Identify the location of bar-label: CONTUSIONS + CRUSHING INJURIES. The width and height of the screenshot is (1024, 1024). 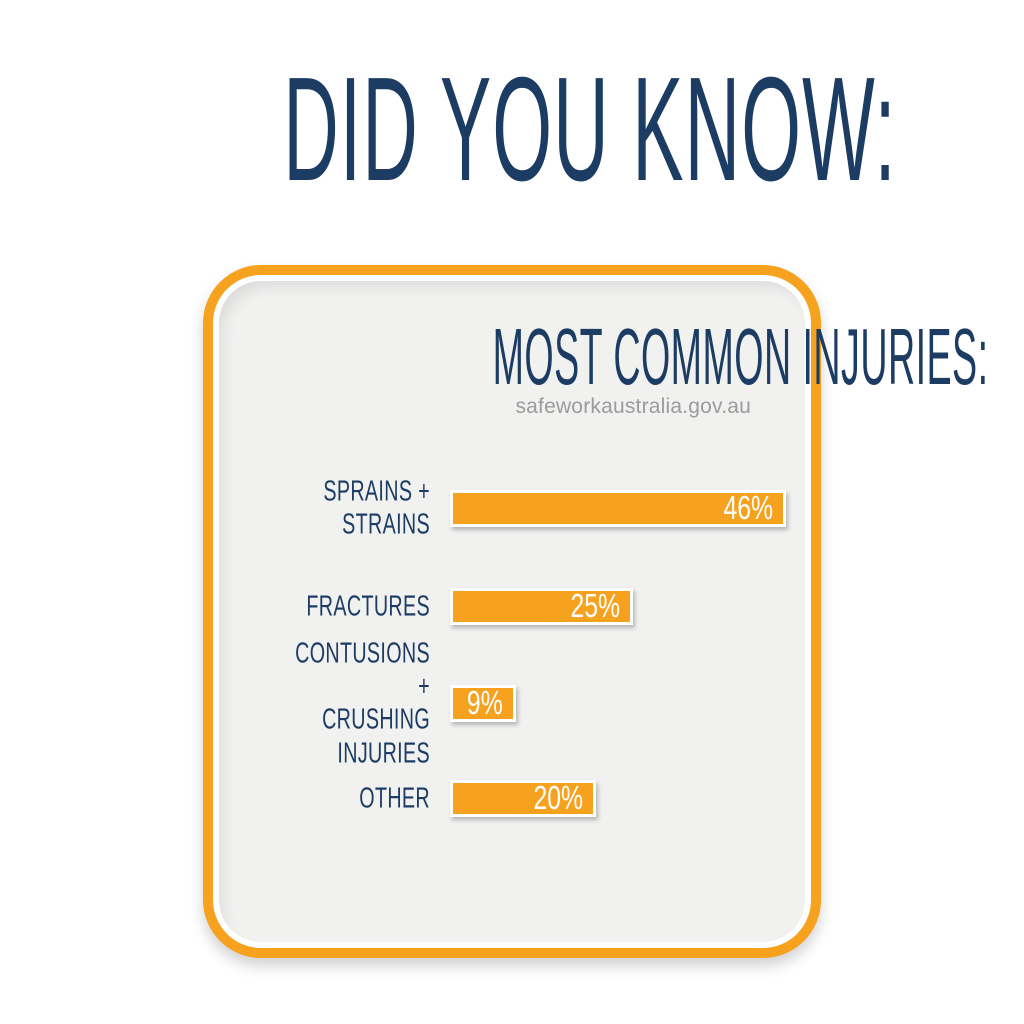
(362, 702).